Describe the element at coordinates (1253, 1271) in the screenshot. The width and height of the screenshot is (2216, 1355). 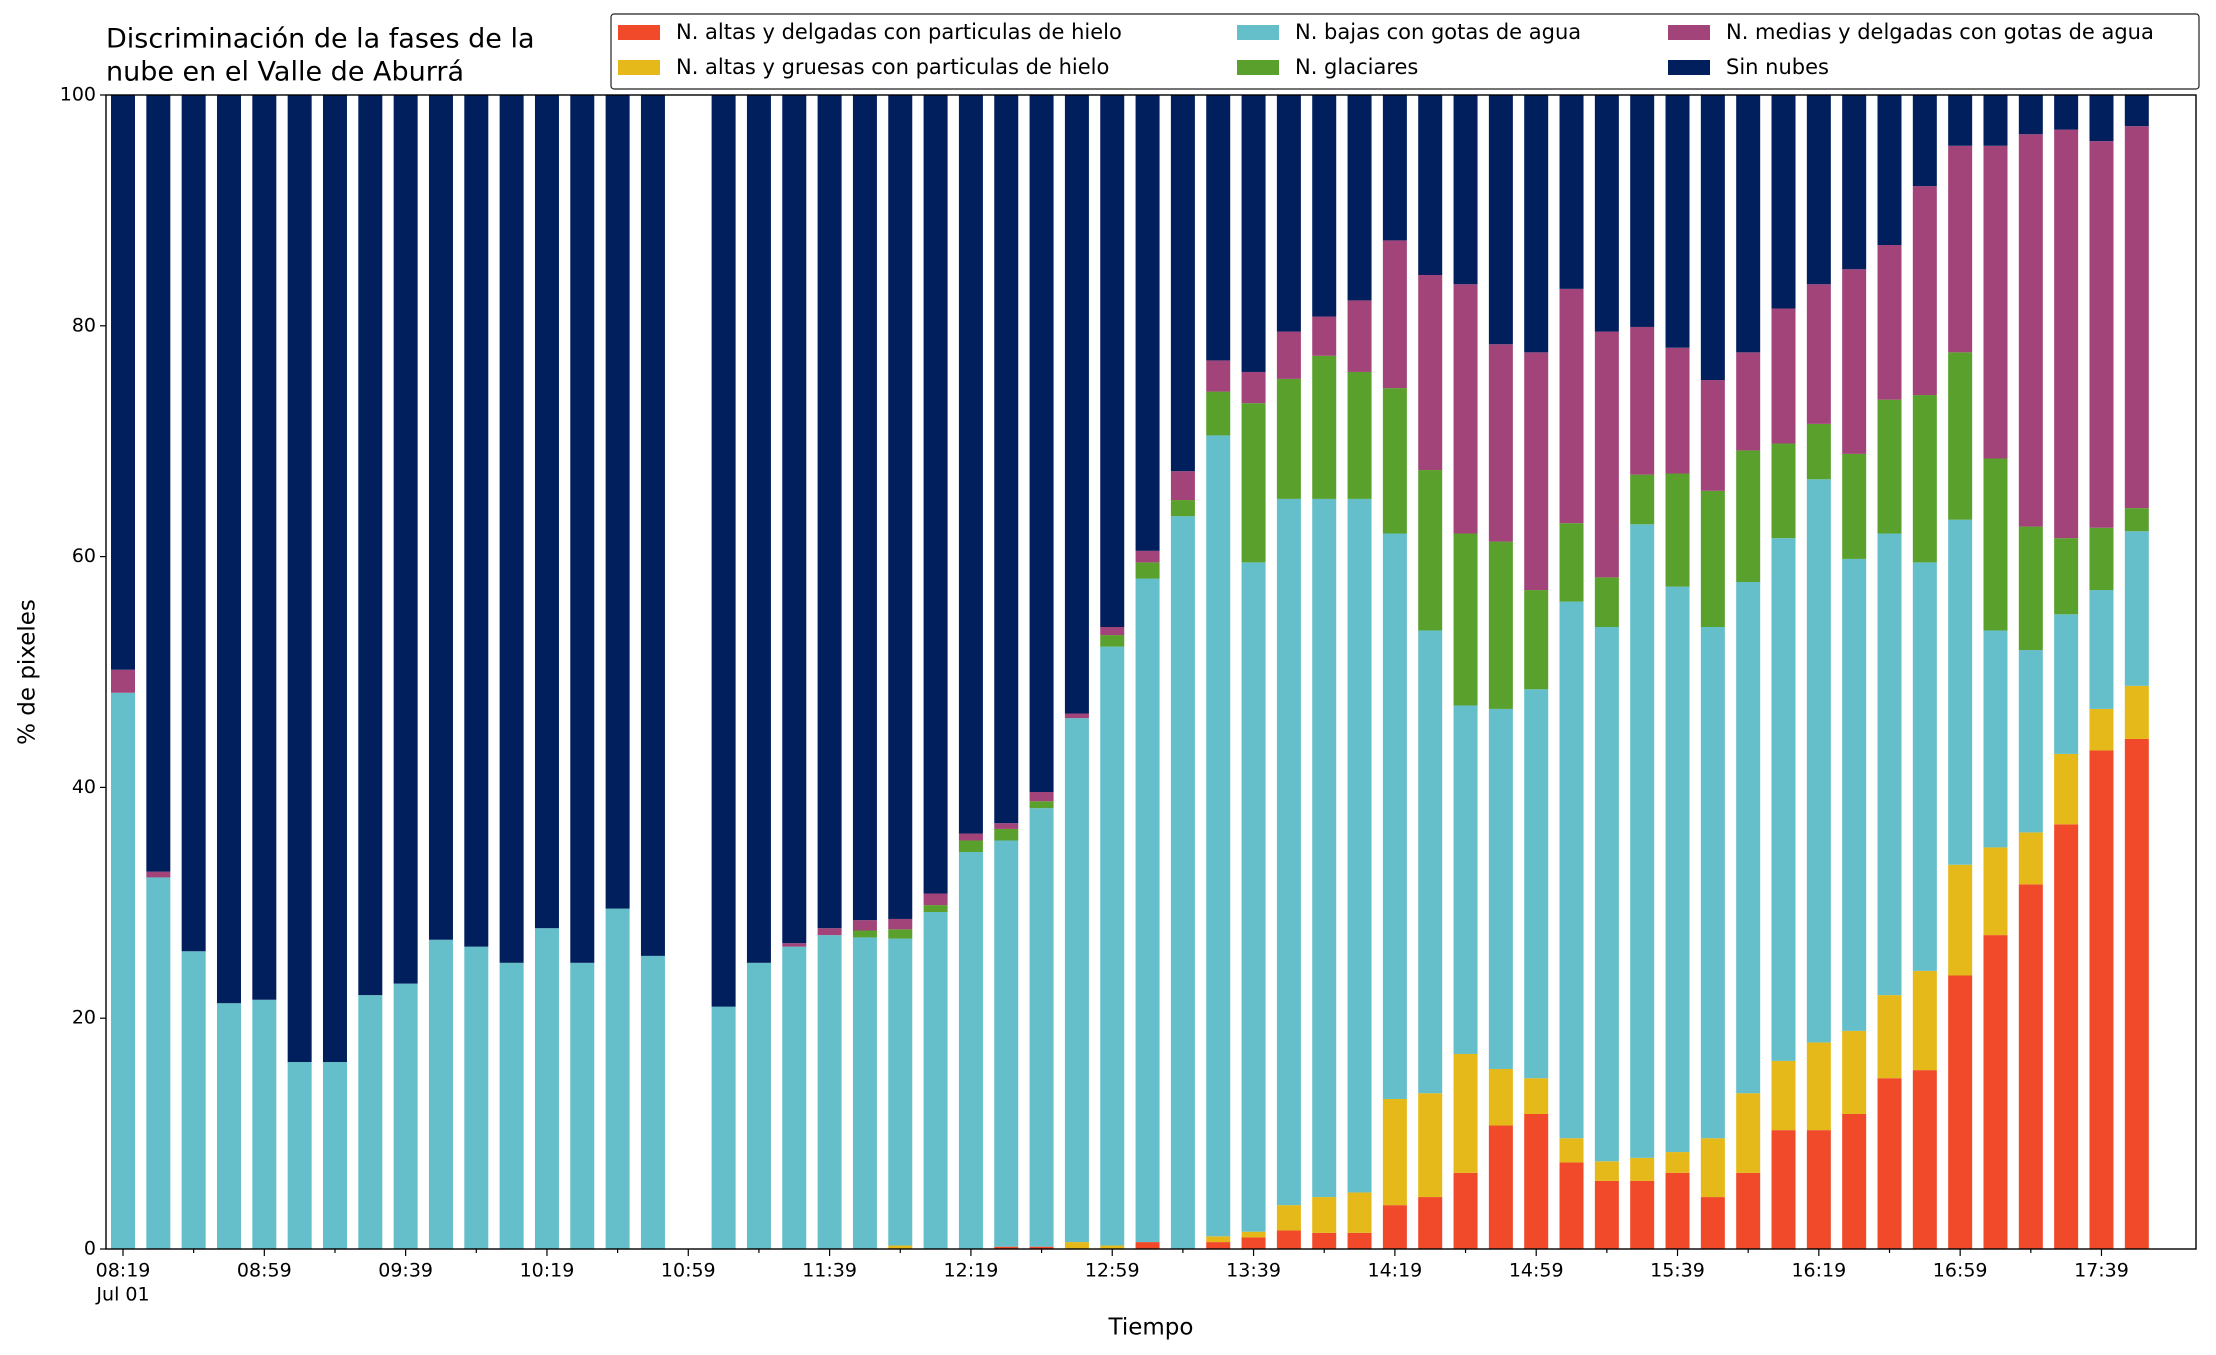
I see `x-tick-label: 13:39` at that location.